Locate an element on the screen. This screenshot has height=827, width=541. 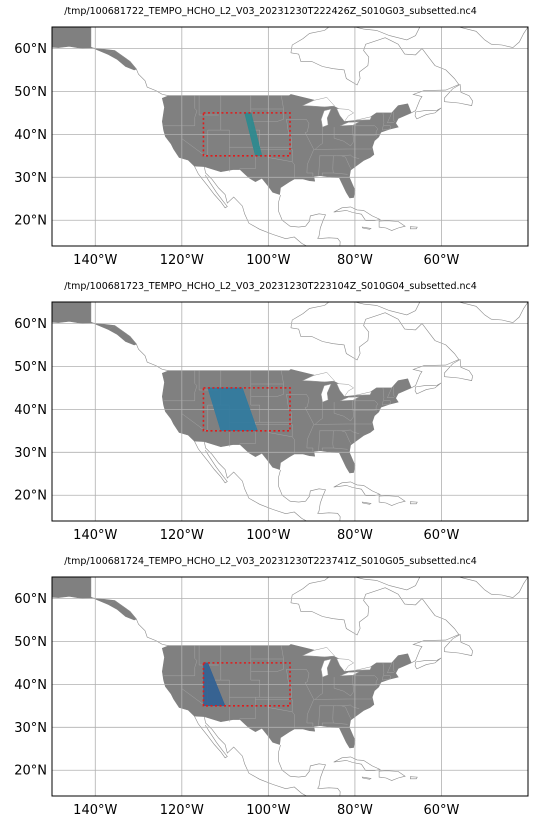
lat-tick-label: 50°N is located at coordinates (30, 367).